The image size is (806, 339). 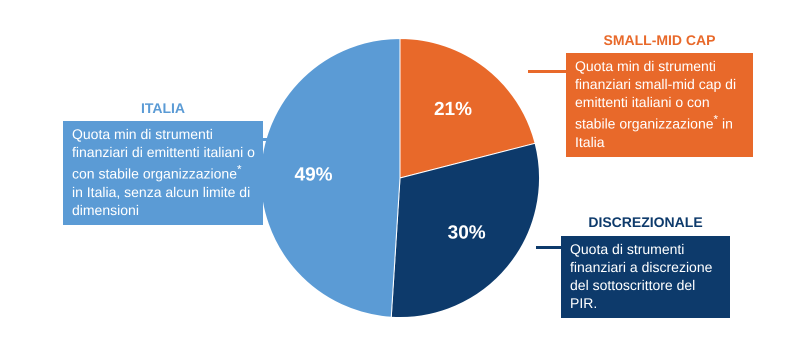 What do you see at coordinates (453, 109) in the screenshot?
I see `data-label: 21%` at bounding box center [453, 109].